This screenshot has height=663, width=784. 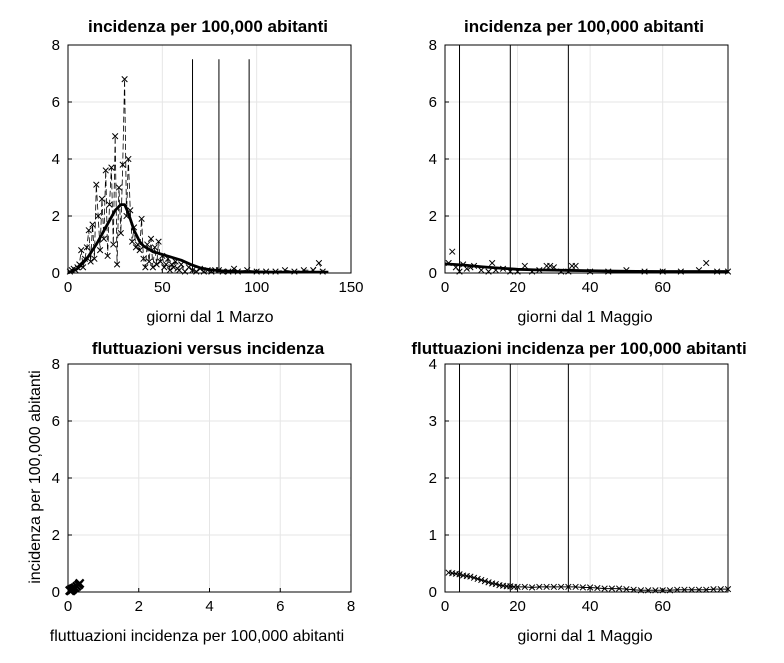 I want to click on x-tick-label: 2, so click(x=139, y=606).